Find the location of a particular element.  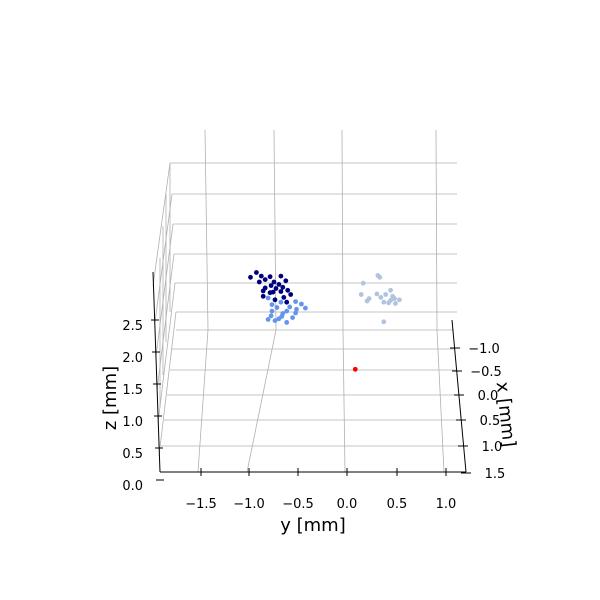

x-tick-label: −1.0 is located at coordinates (484, 349).